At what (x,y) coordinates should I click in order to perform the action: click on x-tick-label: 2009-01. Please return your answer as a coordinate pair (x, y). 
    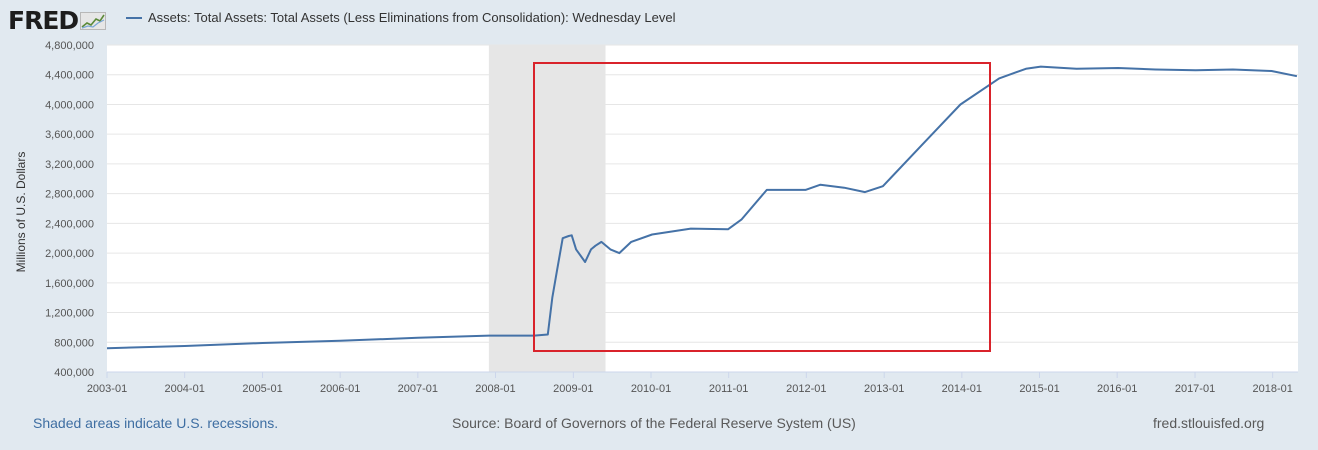
    Looking at the image, I should click on (573, 389).